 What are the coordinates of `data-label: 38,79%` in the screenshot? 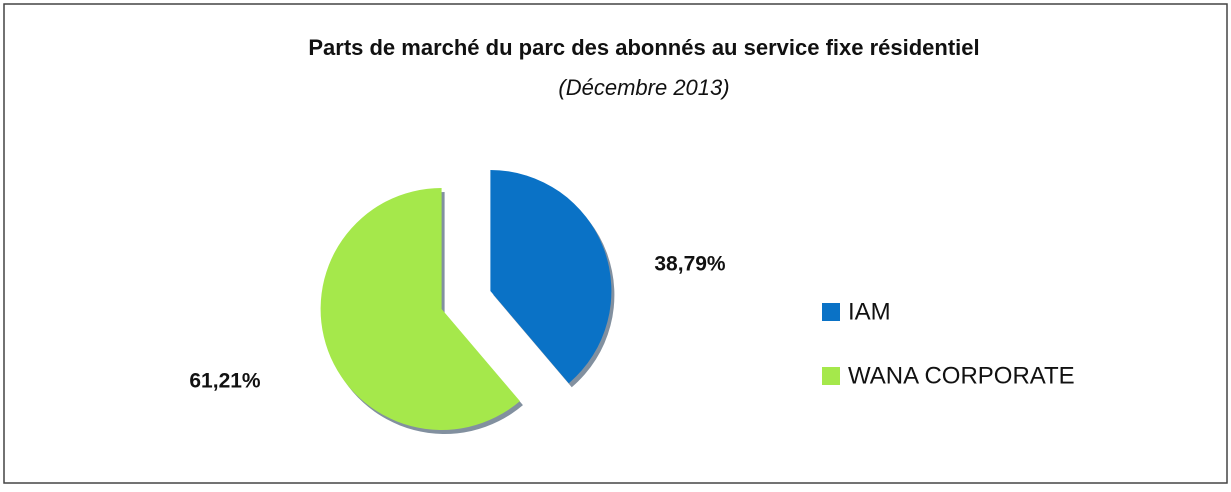 It's located at (690, 264).